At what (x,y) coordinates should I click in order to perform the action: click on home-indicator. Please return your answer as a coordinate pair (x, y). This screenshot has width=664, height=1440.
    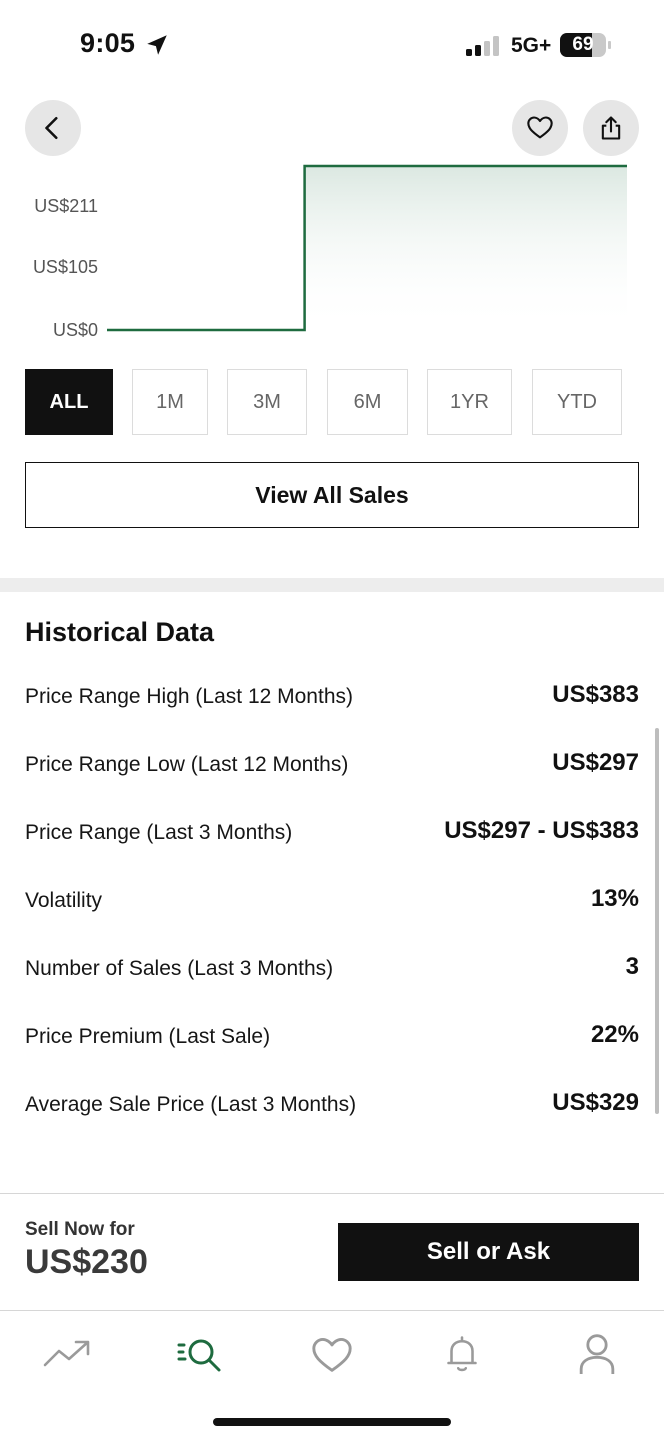
    Looking at the image, I should click on (332, 1422).